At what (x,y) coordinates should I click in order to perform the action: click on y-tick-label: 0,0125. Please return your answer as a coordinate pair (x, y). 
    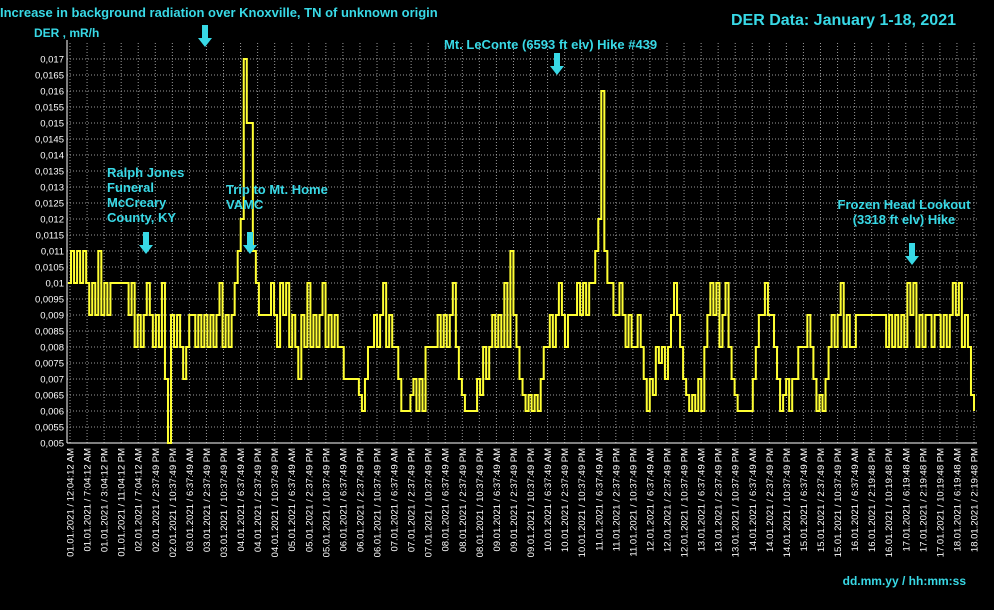
    Looking at the image, I should click on (49, 204).